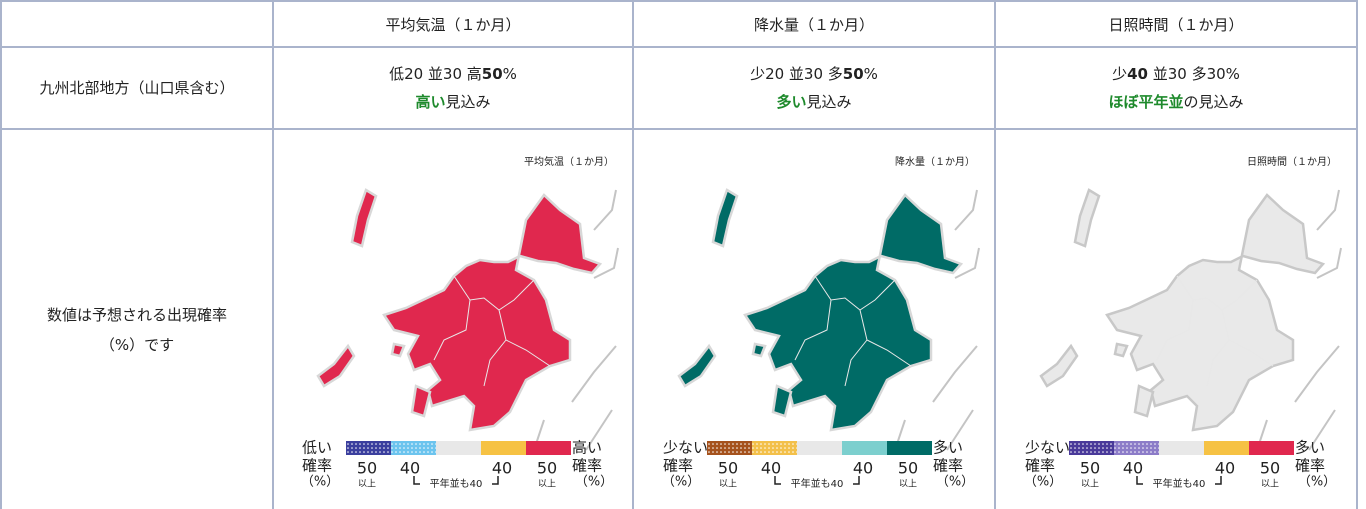 Image resolution: width=1366 pixels, height=509 pixels. I want to click on header-cell: 降水量（１か月）, so click(814, 24).